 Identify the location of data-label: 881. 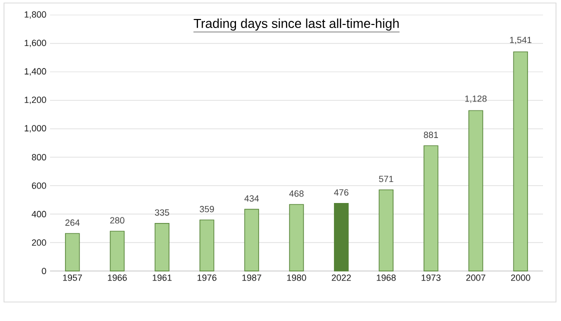
(431, 135).